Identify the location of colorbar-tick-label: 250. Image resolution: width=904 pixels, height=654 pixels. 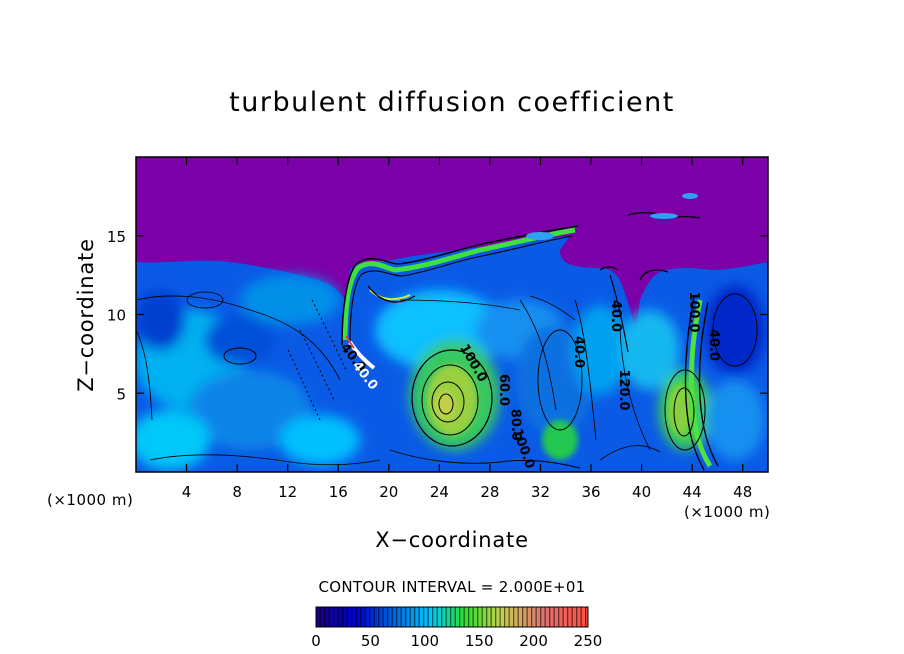
(588, 641).